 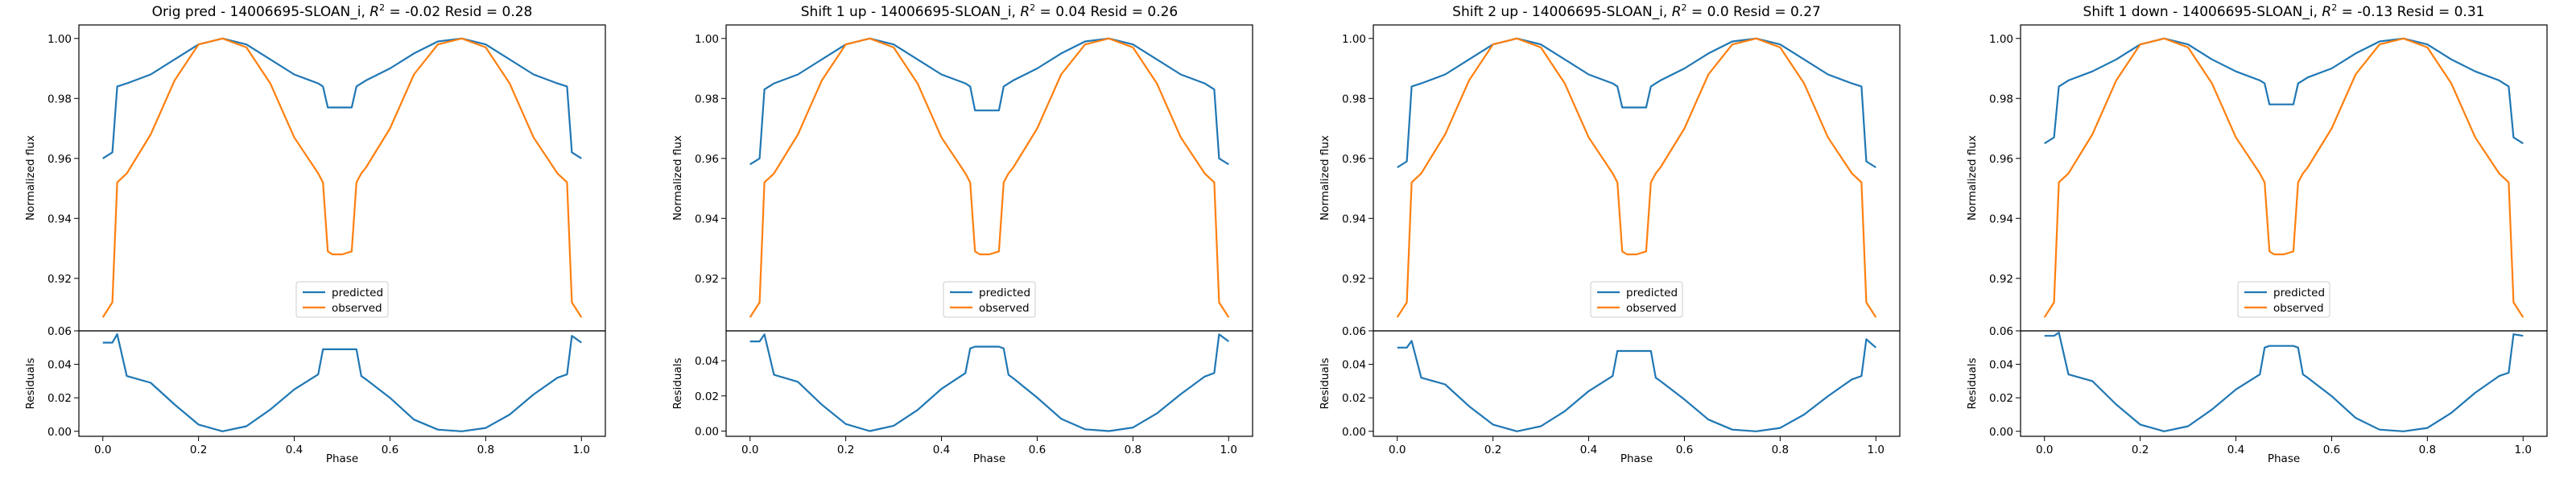 I want to click on title-suffix: Resid = 0.26, so click(x=1132, y=12).